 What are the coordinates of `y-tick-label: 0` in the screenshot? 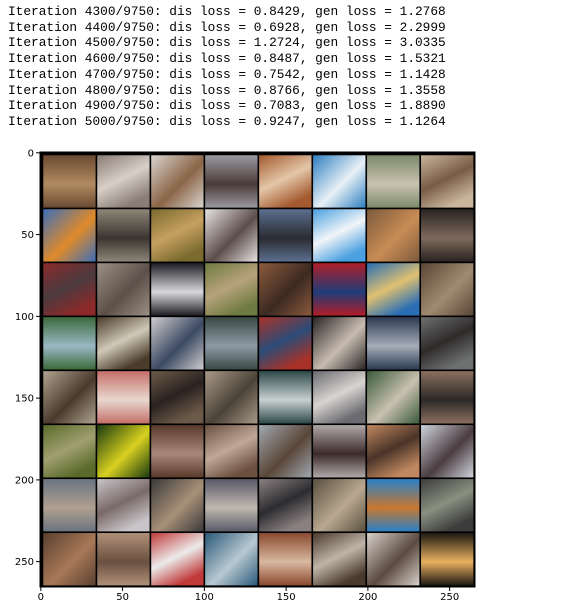 It's located at (31, 153).